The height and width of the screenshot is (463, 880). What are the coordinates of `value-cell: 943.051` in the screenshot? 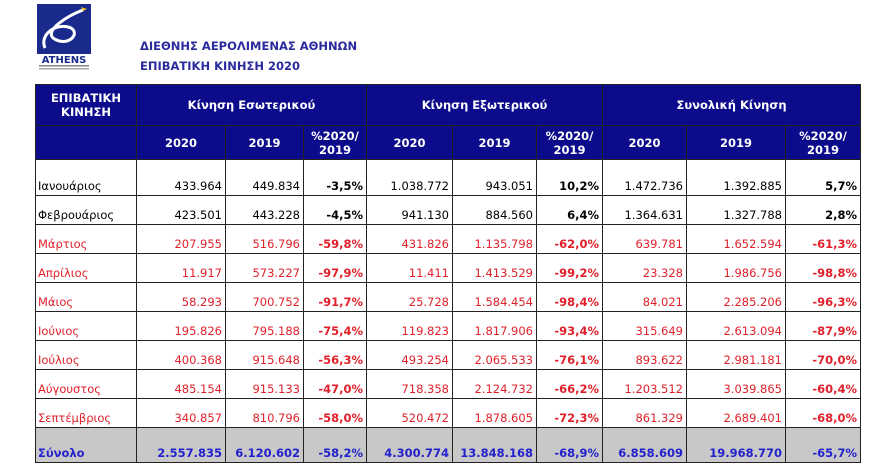 It's located at (494, 177).